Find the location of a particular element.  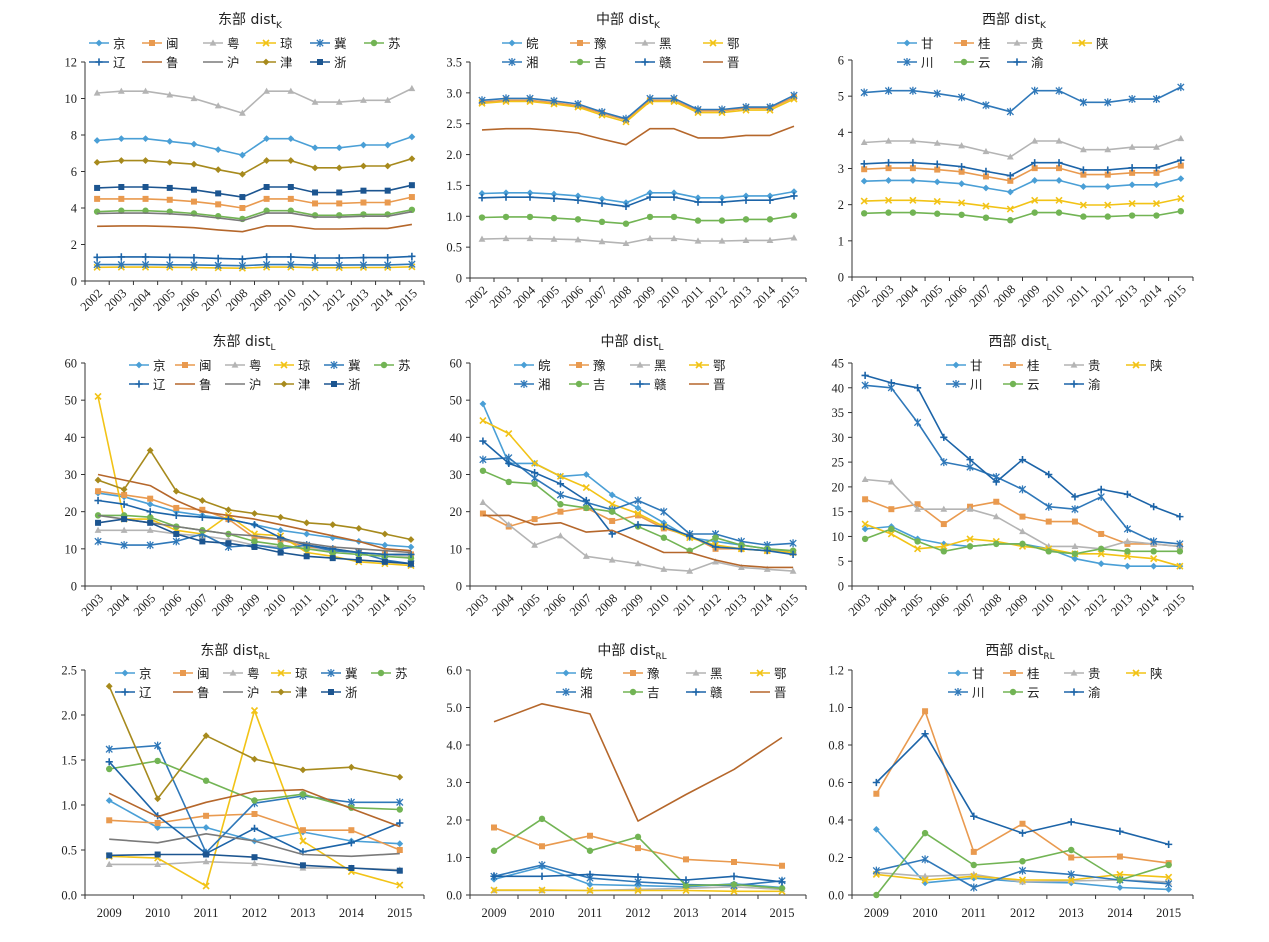

legend: 京 闽 粤 琼 冀 苏辽 鲁 沪 津 浙 is located at coordinates (245, 53).